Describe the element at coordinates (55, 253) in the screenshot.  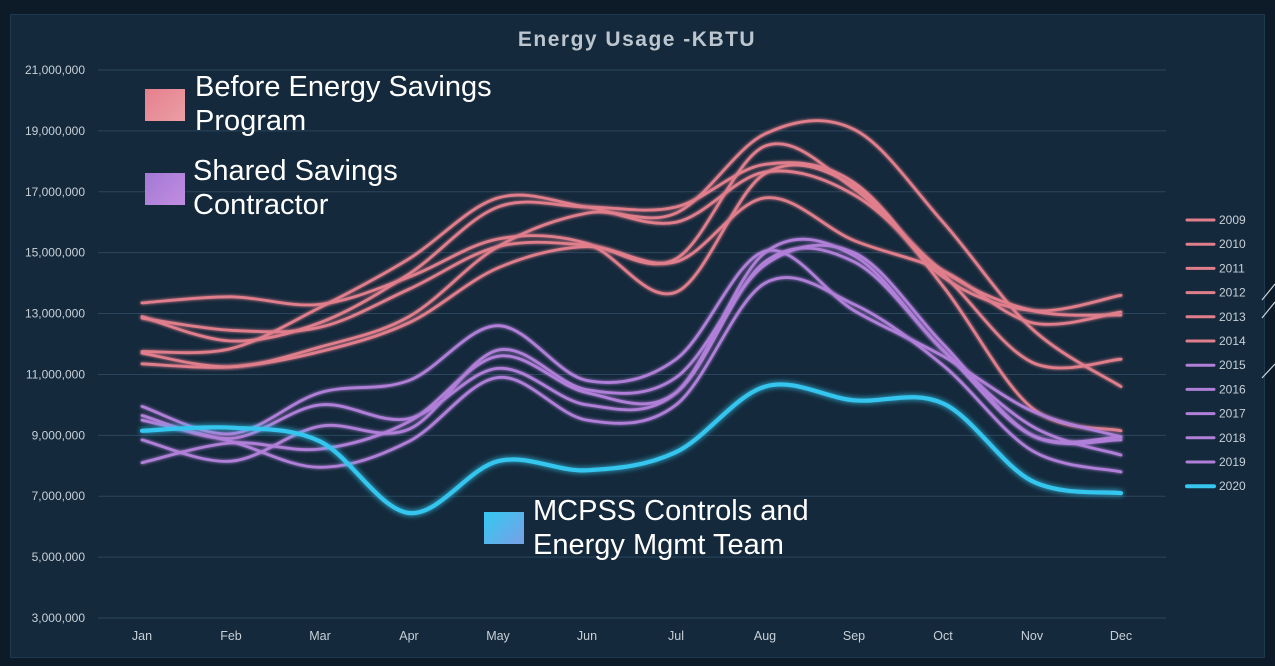
I see `y-tick-label: 15,000,000` at that location.